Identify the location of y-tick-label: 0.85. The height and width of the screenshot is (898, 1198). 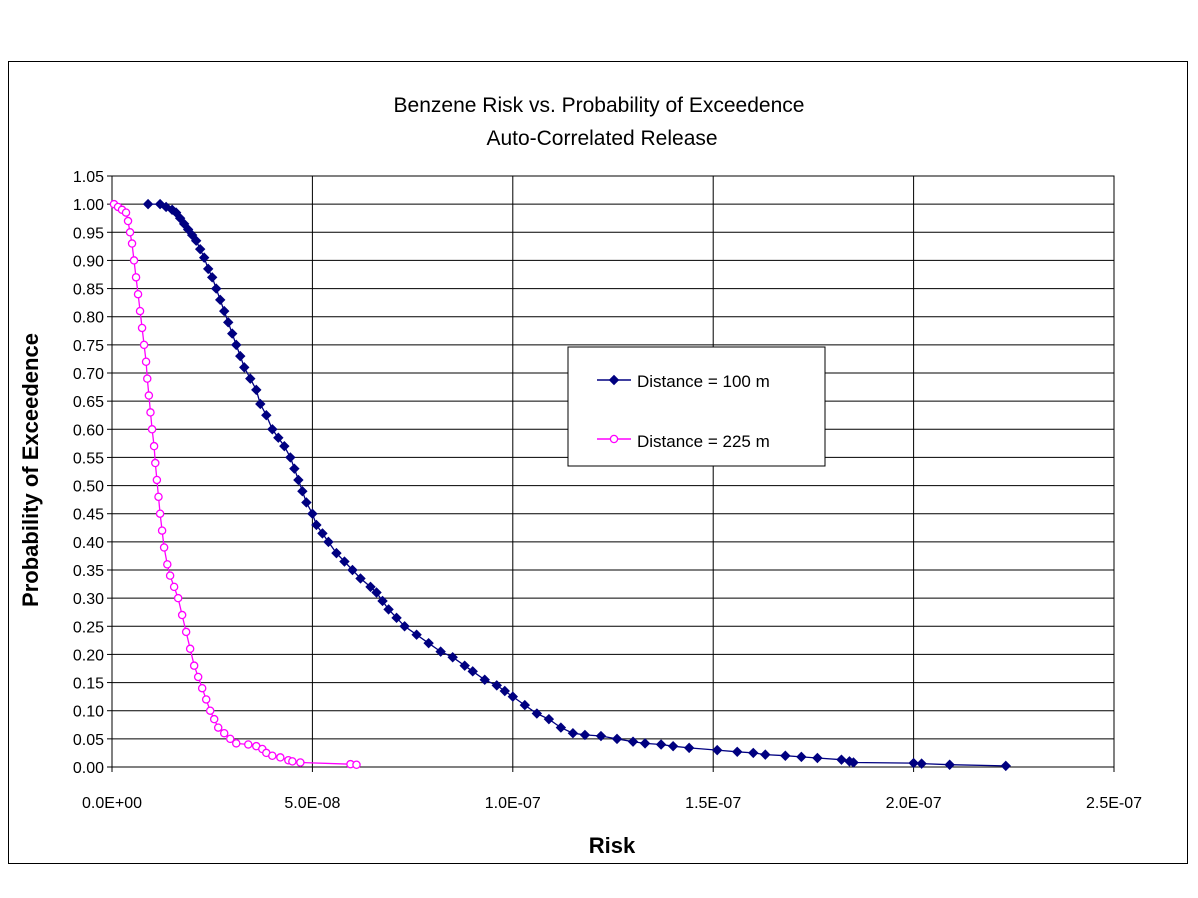
(88, 290).